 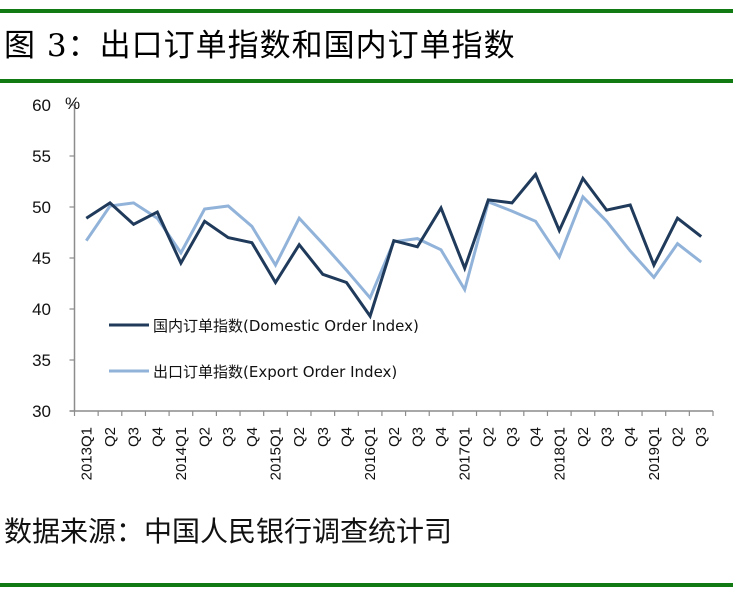 What do you see at coordinates (41, 411) in the screenshot?
I see `y-tick-label: 30` at bounding box center [41, 411].